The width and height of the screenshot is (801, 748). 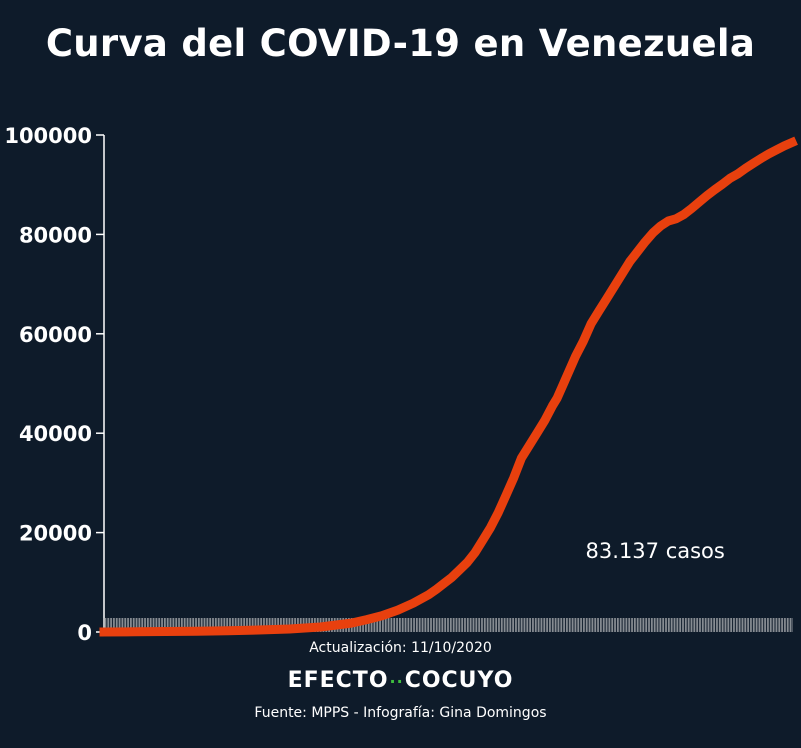 What do you see at coordinates (396, 681) in the screenshot?
I see `brand-dots: ··` at bounding box center [396, 681].